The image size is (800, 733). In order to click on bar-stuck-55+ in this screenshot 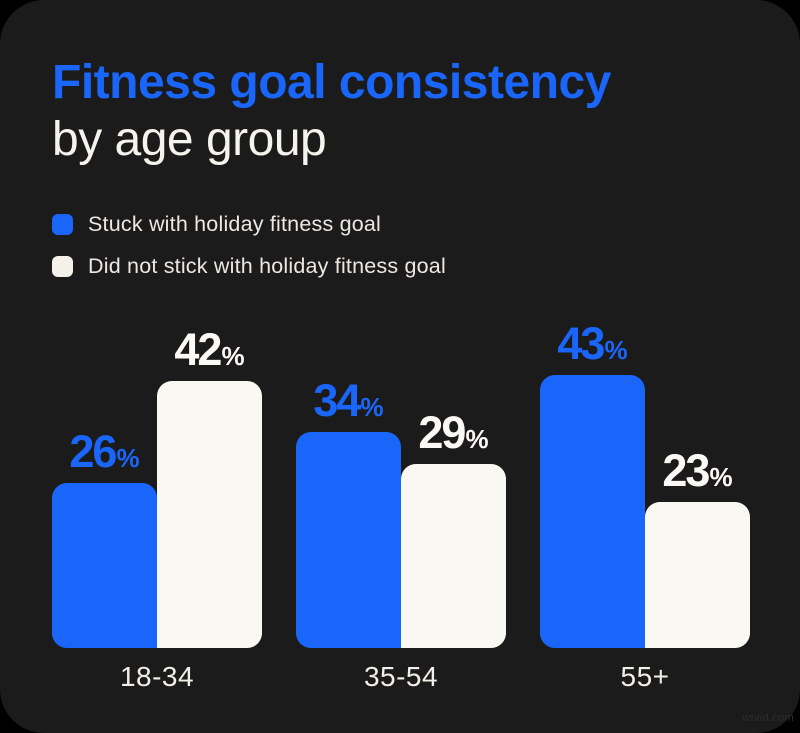, I will do `click(592, 511)`.